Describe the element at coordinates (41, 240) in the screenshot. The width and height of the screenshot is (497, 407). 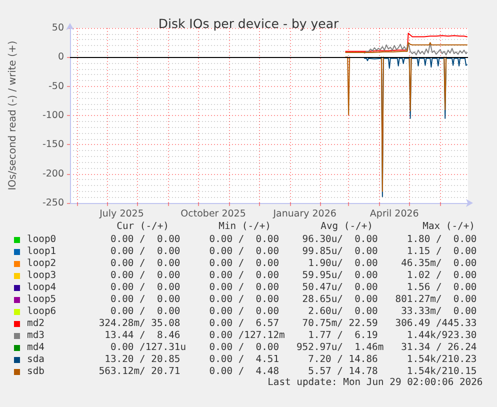
I see `legend-label: loop0` at that location.